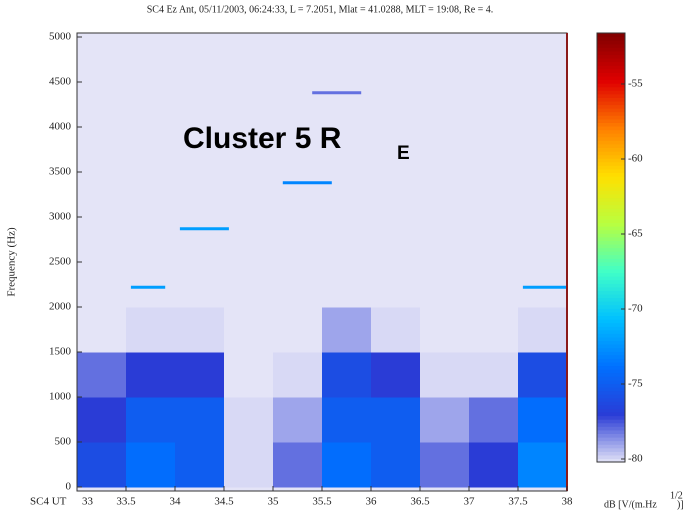 The image size is (699, 519). What do you see at coordinates (274, 502) in the screenshot?
I see `x-tick-label: 35` at bounding box center [274, 502].